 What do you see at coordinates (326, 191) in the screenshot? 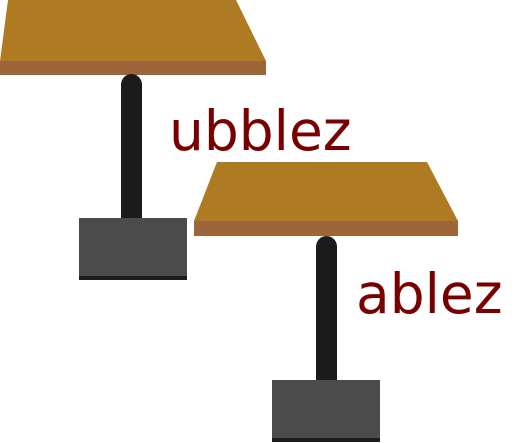
I see `table-2-top` at bounding box center [326, 191].